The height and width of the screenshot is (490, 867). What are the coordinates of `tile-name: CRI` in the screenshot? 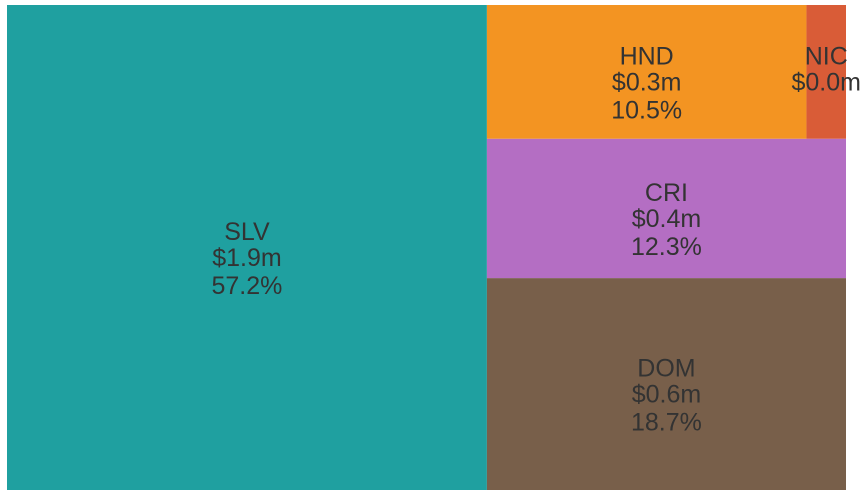 It's located at (666, 193).